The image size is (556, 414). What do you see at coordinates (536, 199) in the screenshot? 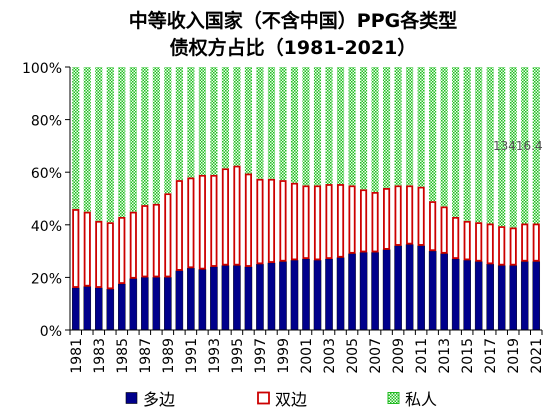
I see `bar-stack-2021` at bounding box center [536, 199].